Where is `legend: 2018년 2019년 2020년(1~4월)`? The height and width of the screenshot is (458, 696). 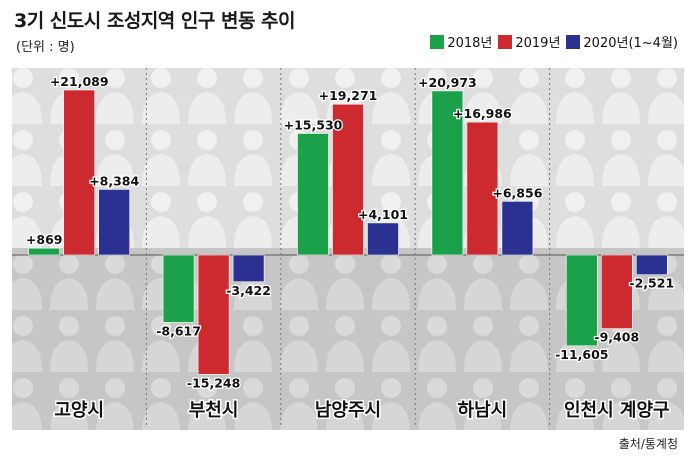 legend: 2018년 2019년 2020년(1~4월) is located at coordinates (554, 41).